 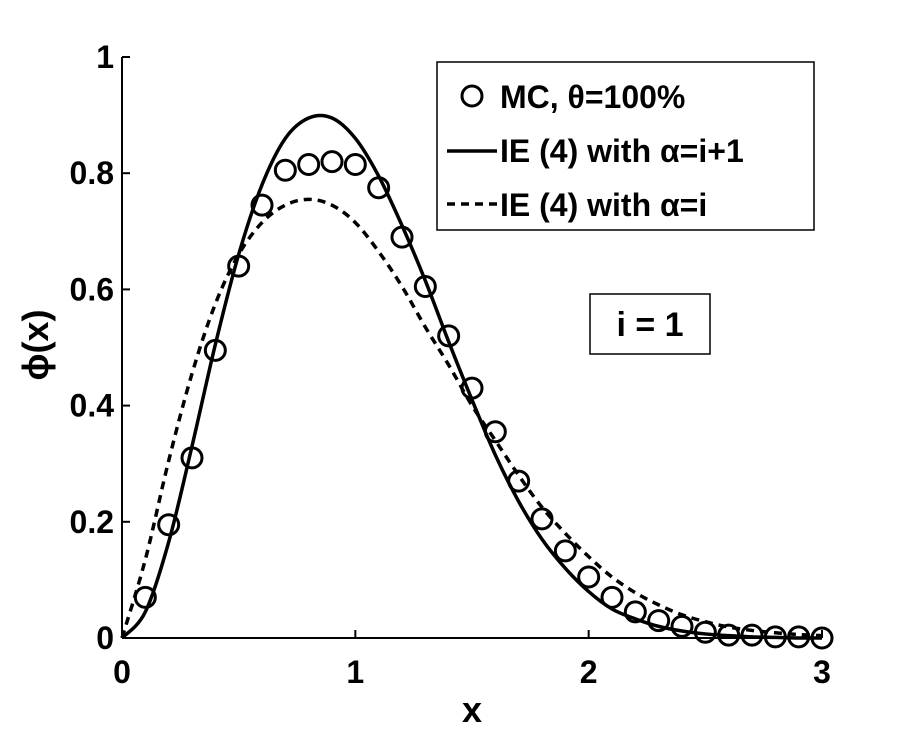 I want to click on x-ticks: 0 1 2 3, so click(x=472, y=660).